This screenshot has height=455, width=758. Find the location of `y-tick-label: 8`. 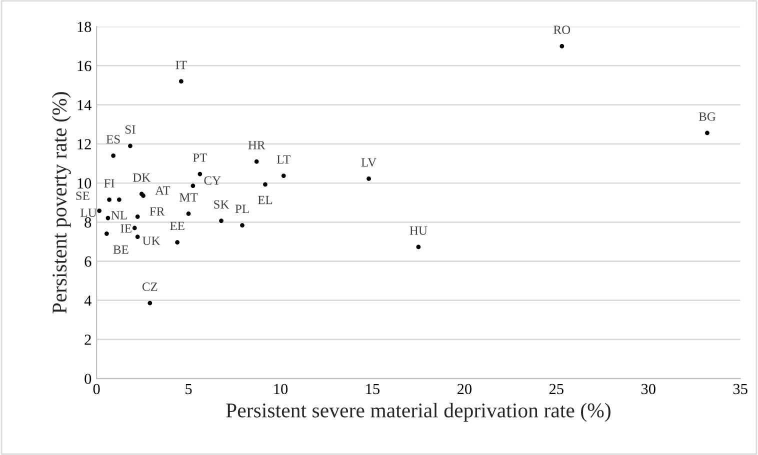

y-tick-label: 8 is located at coordinates (88, 222).